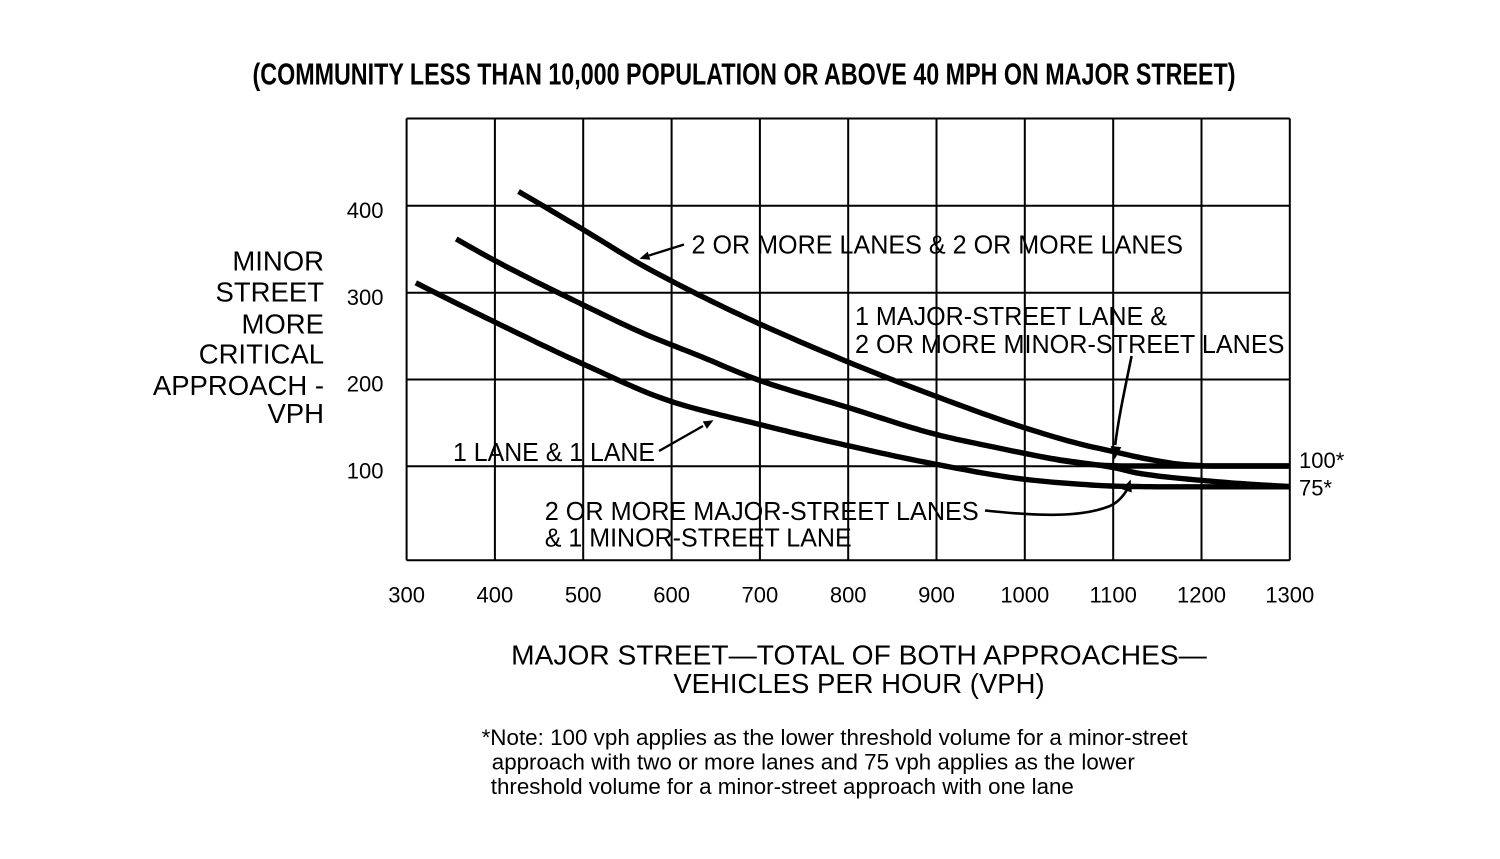 The width and height of the screenshot is (1500, 859). Describe the element at coordinates (365, 470) in the screenshot. I see `svg-text: 100` at that location.